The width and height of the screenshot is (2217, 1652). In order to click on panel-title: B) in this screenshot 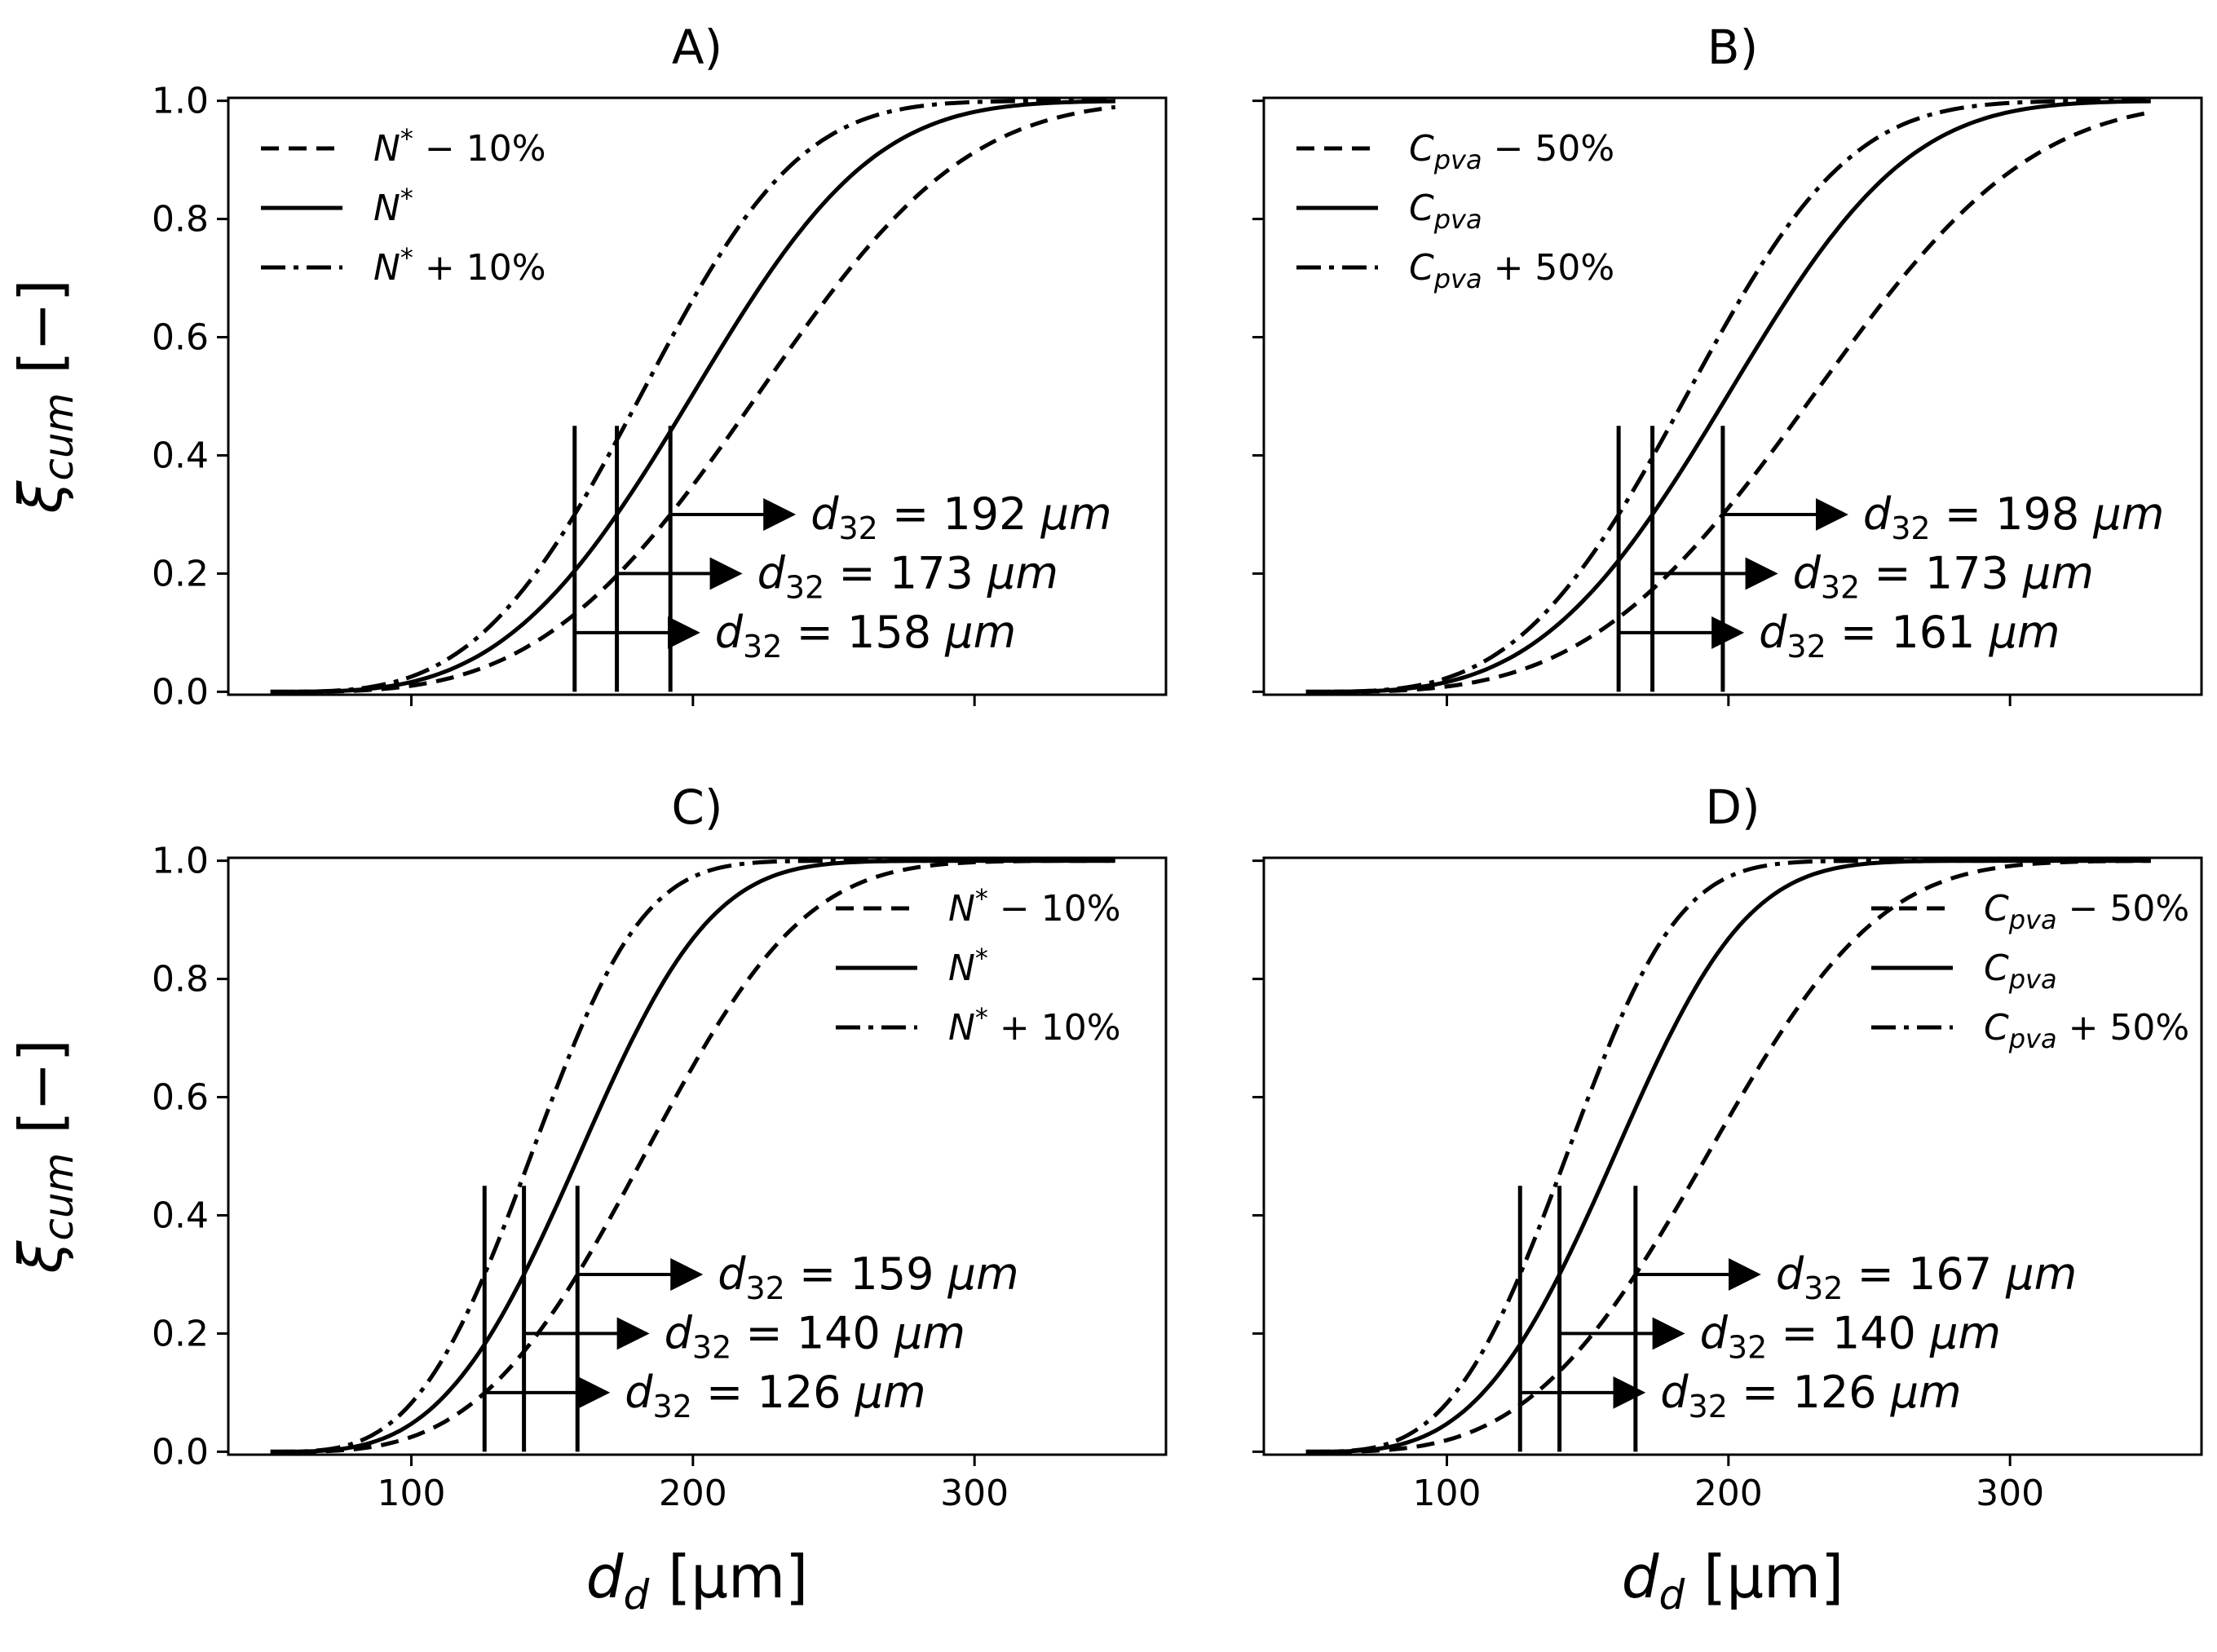, I will do `click(1733, 48)`.